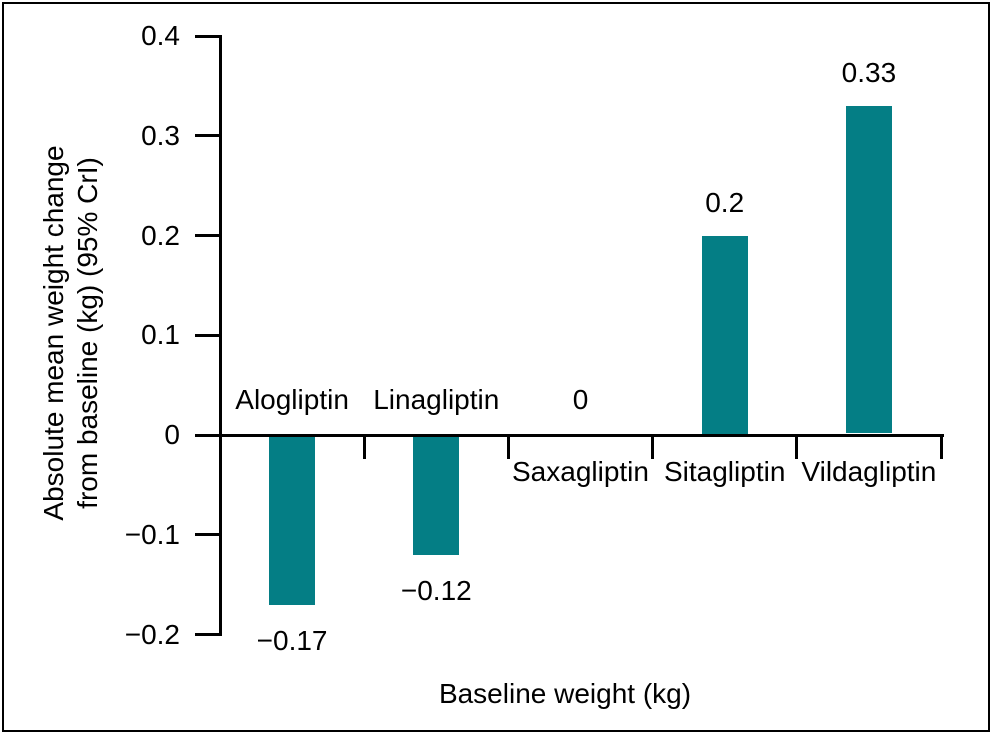 The image size is (992, 734). Describe the element at coordinates (869, 72) in the screenshot. I see `value-label-vildagliptin: 0.33` at that location.